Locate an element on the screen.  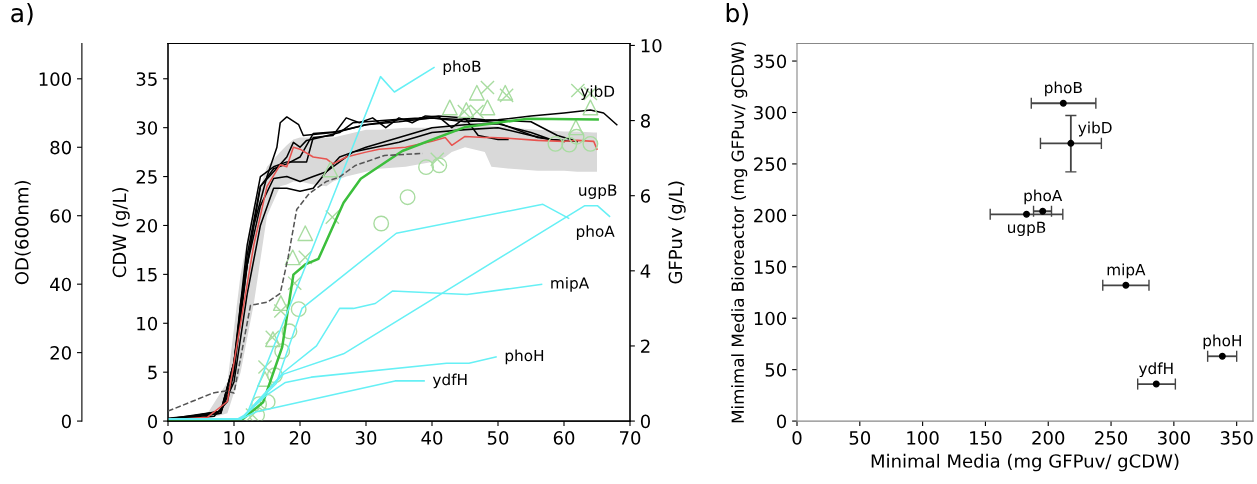
y2-axis-title: GFPuv (g/L) is located at coordinates (677, 232).